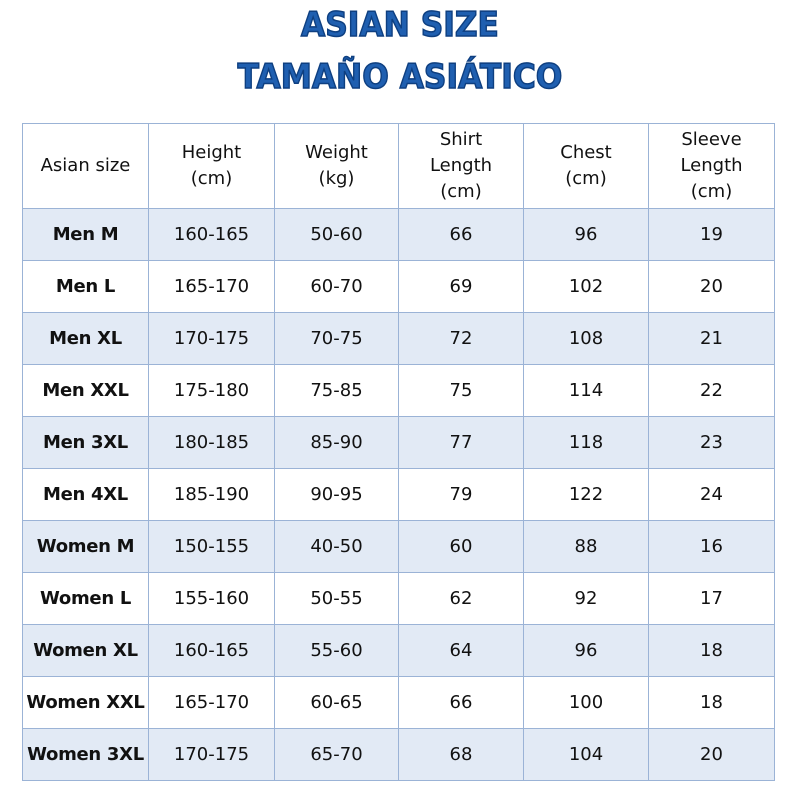 The width and height of the screenshot is (800, 800). What do you see at coordinates (461, 338) in the screenshot?
I see `cell-shirt-length: 72` at bounding box center [461, 338].